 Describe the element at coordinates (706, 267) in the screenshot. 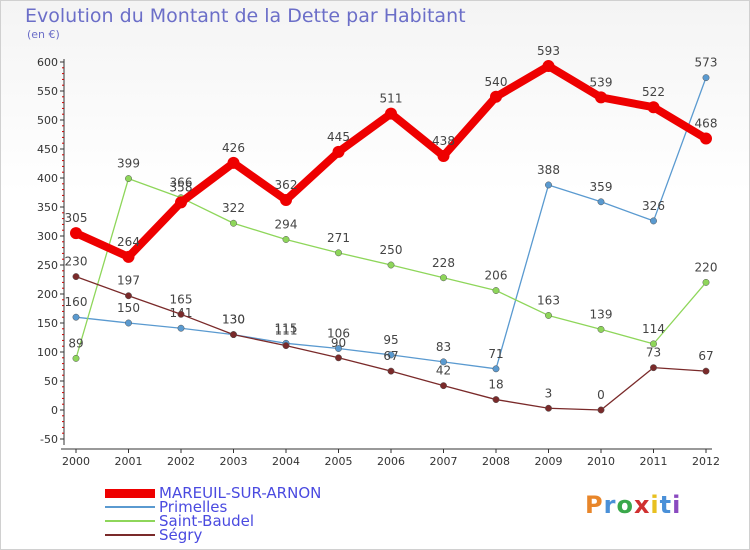

I see `data-label: 220` at that location.